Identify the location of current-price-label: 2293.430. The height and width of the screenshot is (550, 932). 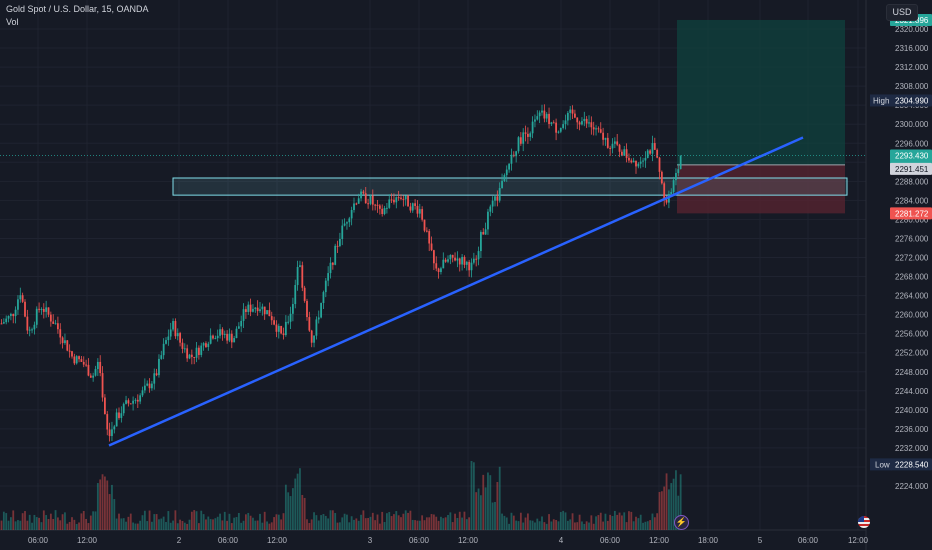
(912, 155).